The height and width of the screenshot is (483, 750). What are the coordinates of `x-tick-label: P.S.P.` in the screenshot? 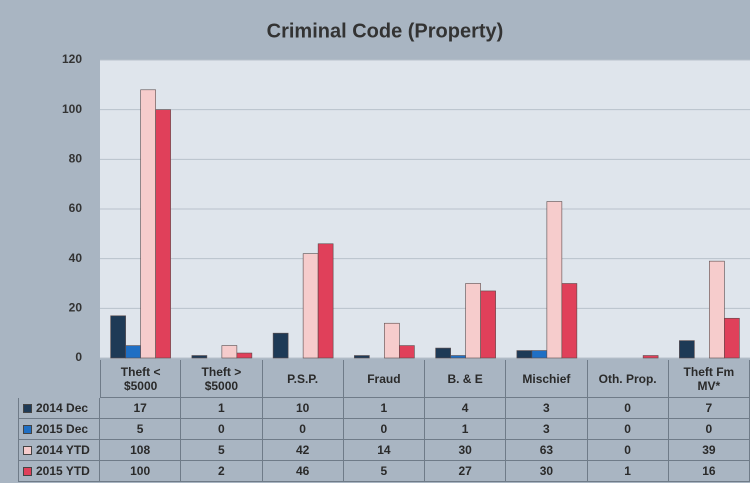 It's located at (303, 379).